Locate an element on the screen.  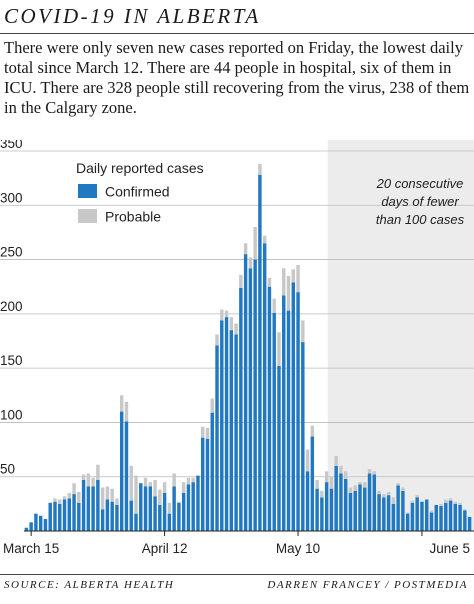
title-divider is located at coordinates (237, 33).